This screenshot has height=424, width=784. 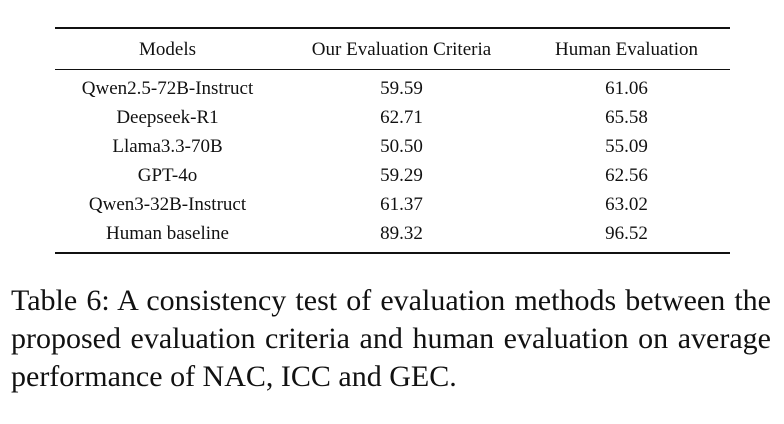 What do you see at coordinates (167, 175) in the screenshot?
I see `cell-model: GPT-4o` at bounding box center [167, 175].